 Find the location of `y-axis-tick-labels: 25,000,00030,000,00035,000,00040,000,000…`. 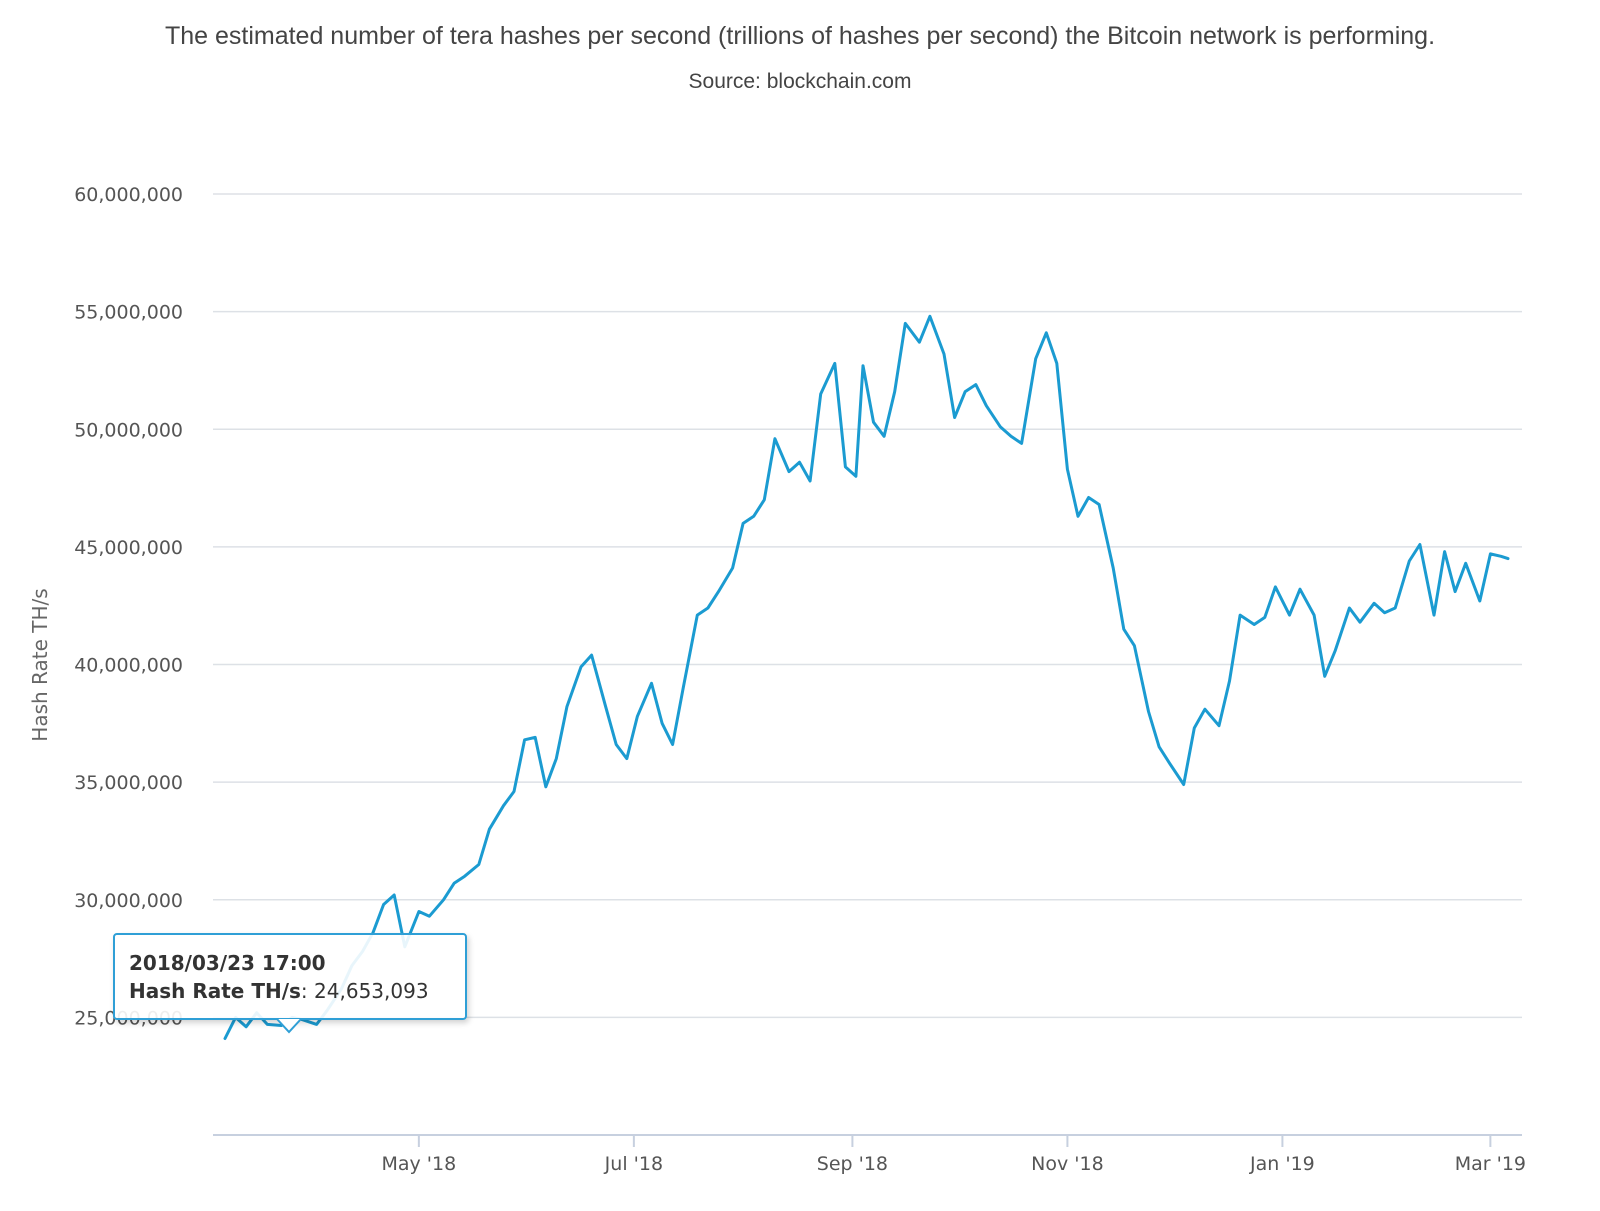

y-axis-tick-labels: 25,000,00030,000,00035,000,00040,000,000… is located at coordinates (128, 606).